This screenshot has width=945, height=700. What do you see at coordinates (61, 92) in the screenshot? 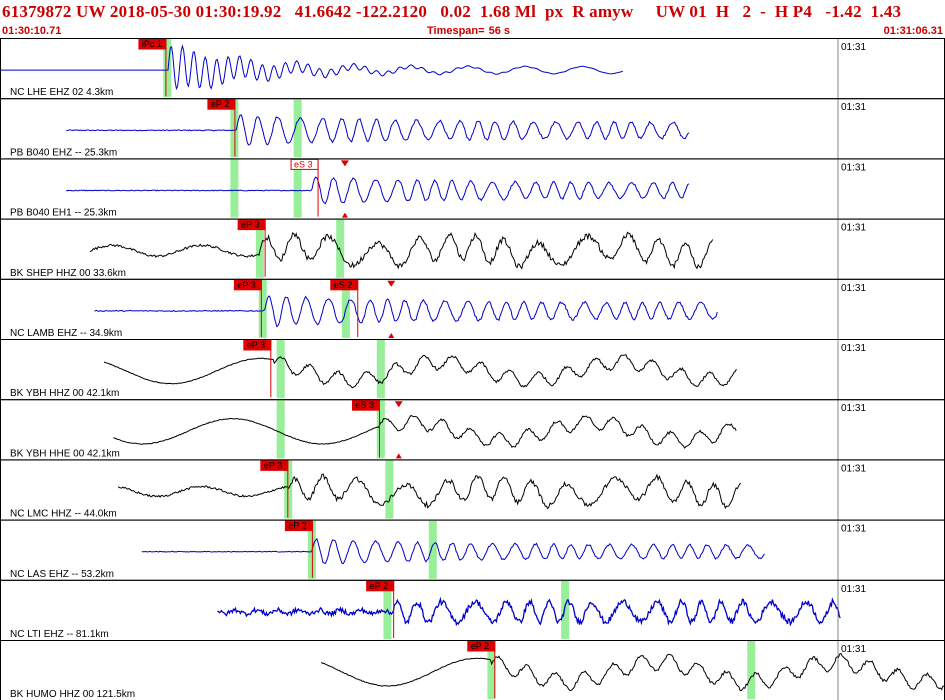
I see `station-label: NC LHE EHZ 02 4.3km` at bounding box center [61, 92].